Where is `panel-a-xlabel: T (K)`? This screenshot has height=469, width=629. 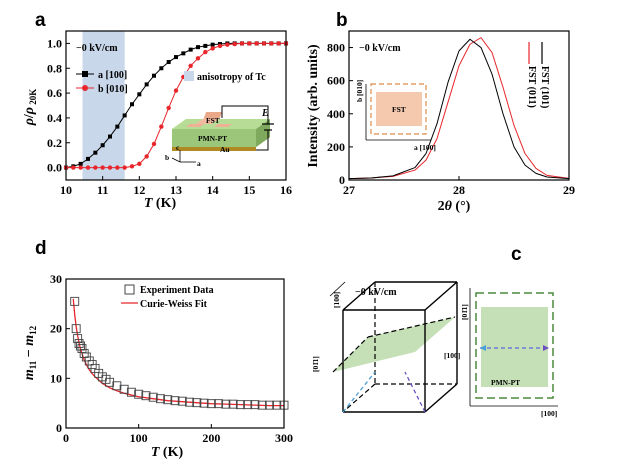 panel-a-xlabel: T (K) is located at coordinates (160, 203).